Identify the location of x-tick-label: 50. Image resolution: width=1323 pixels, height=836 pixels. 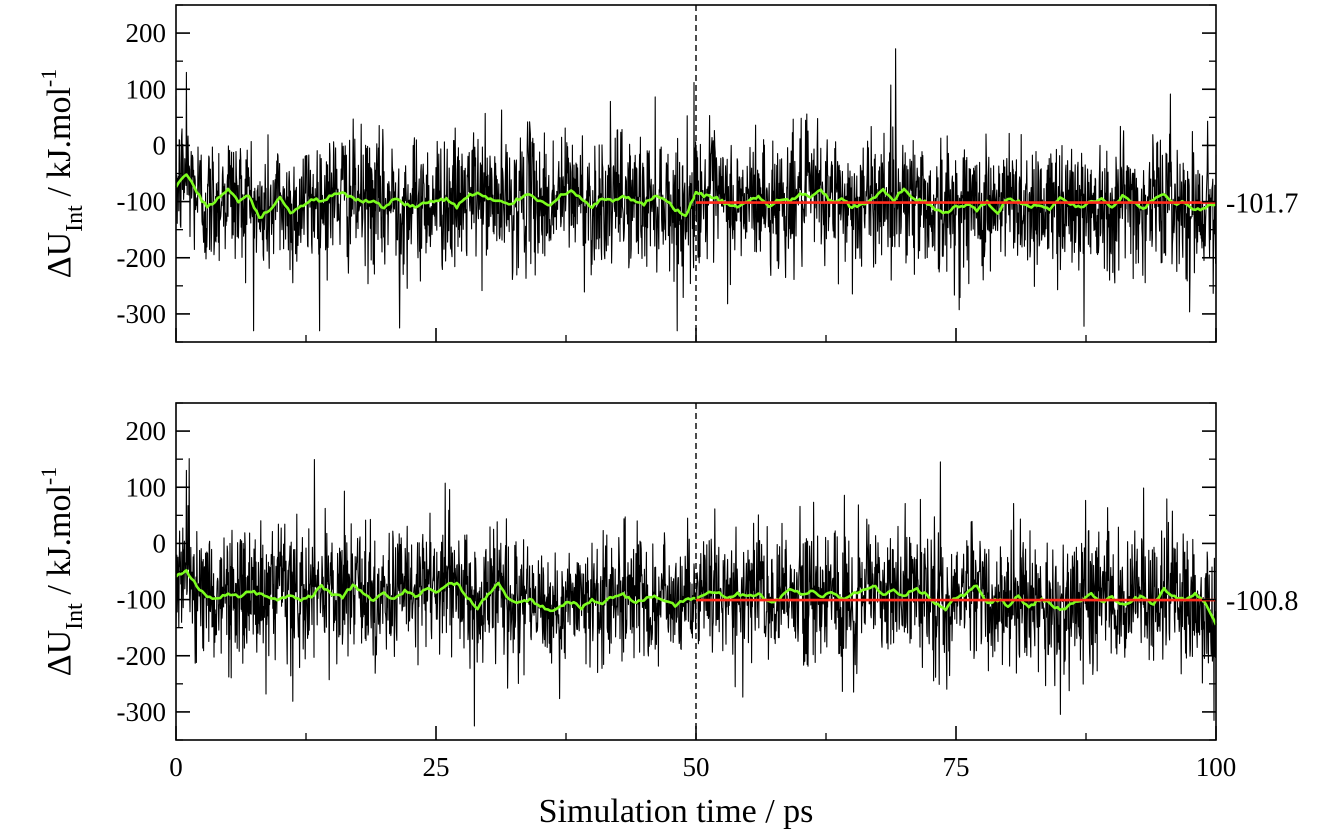
(696, 767).